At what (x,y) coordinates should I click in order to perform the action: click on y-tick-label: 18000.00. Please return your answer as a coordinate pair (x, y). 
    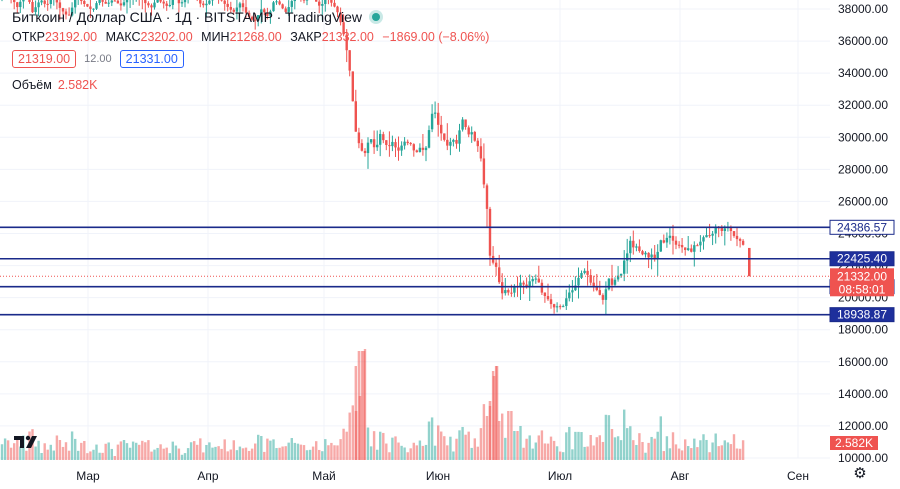
    Looking at the image, I should click on (863, 330).